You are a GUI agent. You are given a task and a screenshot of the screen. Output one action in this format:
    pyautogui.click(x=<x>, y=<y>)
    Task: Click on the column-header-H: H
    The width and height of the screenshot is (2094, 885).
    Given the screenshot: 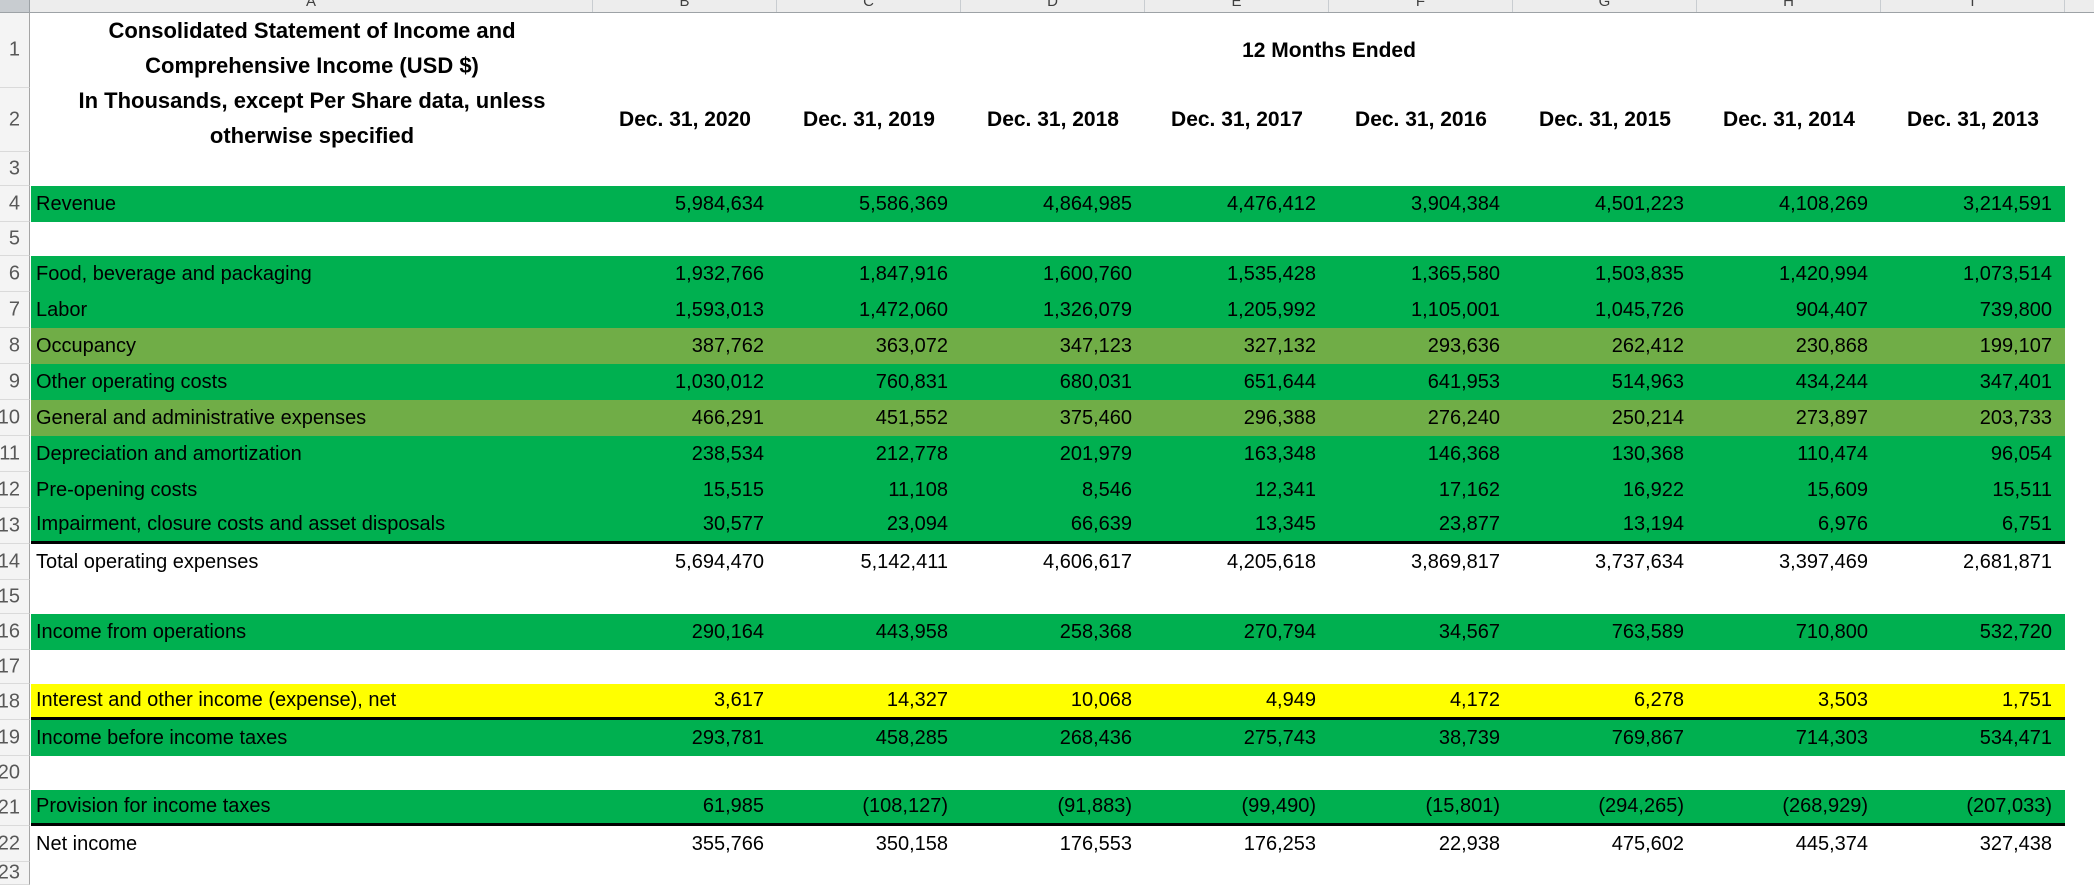 What is the action you would take?
    pyautogui.click(x=1789, y=6)
    